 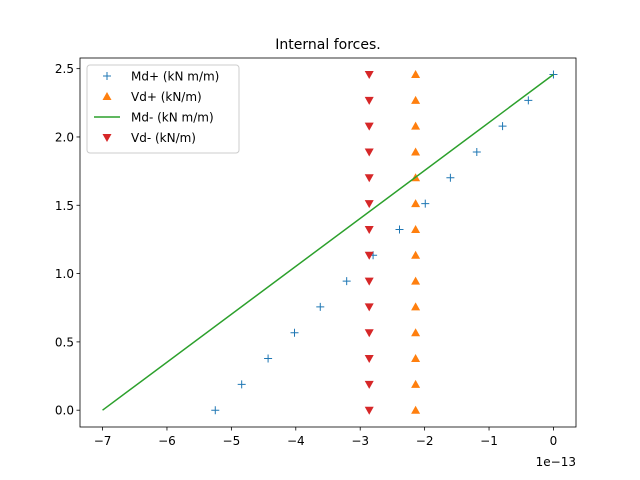 I want to click on legend-entry-vd-kn-m: Vd+ (kN/m), so click(x=152, y=97).